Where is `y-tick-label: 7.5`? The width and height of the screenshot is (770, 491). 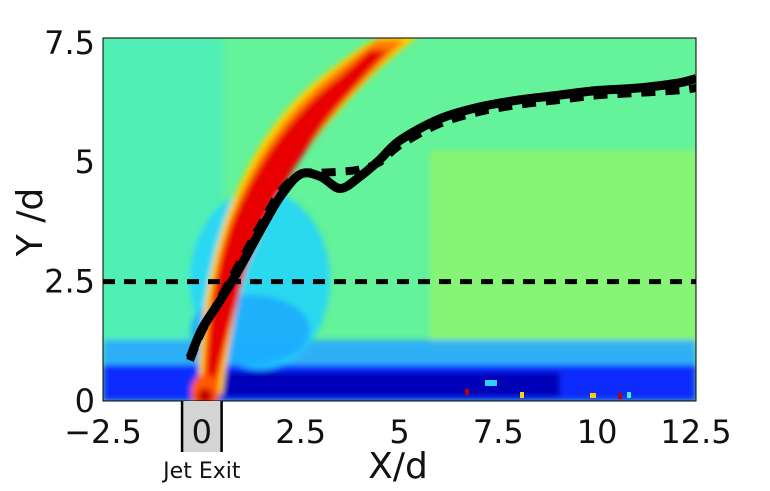
y-tick-label: 7.5 is located at coordinates (69, 43).